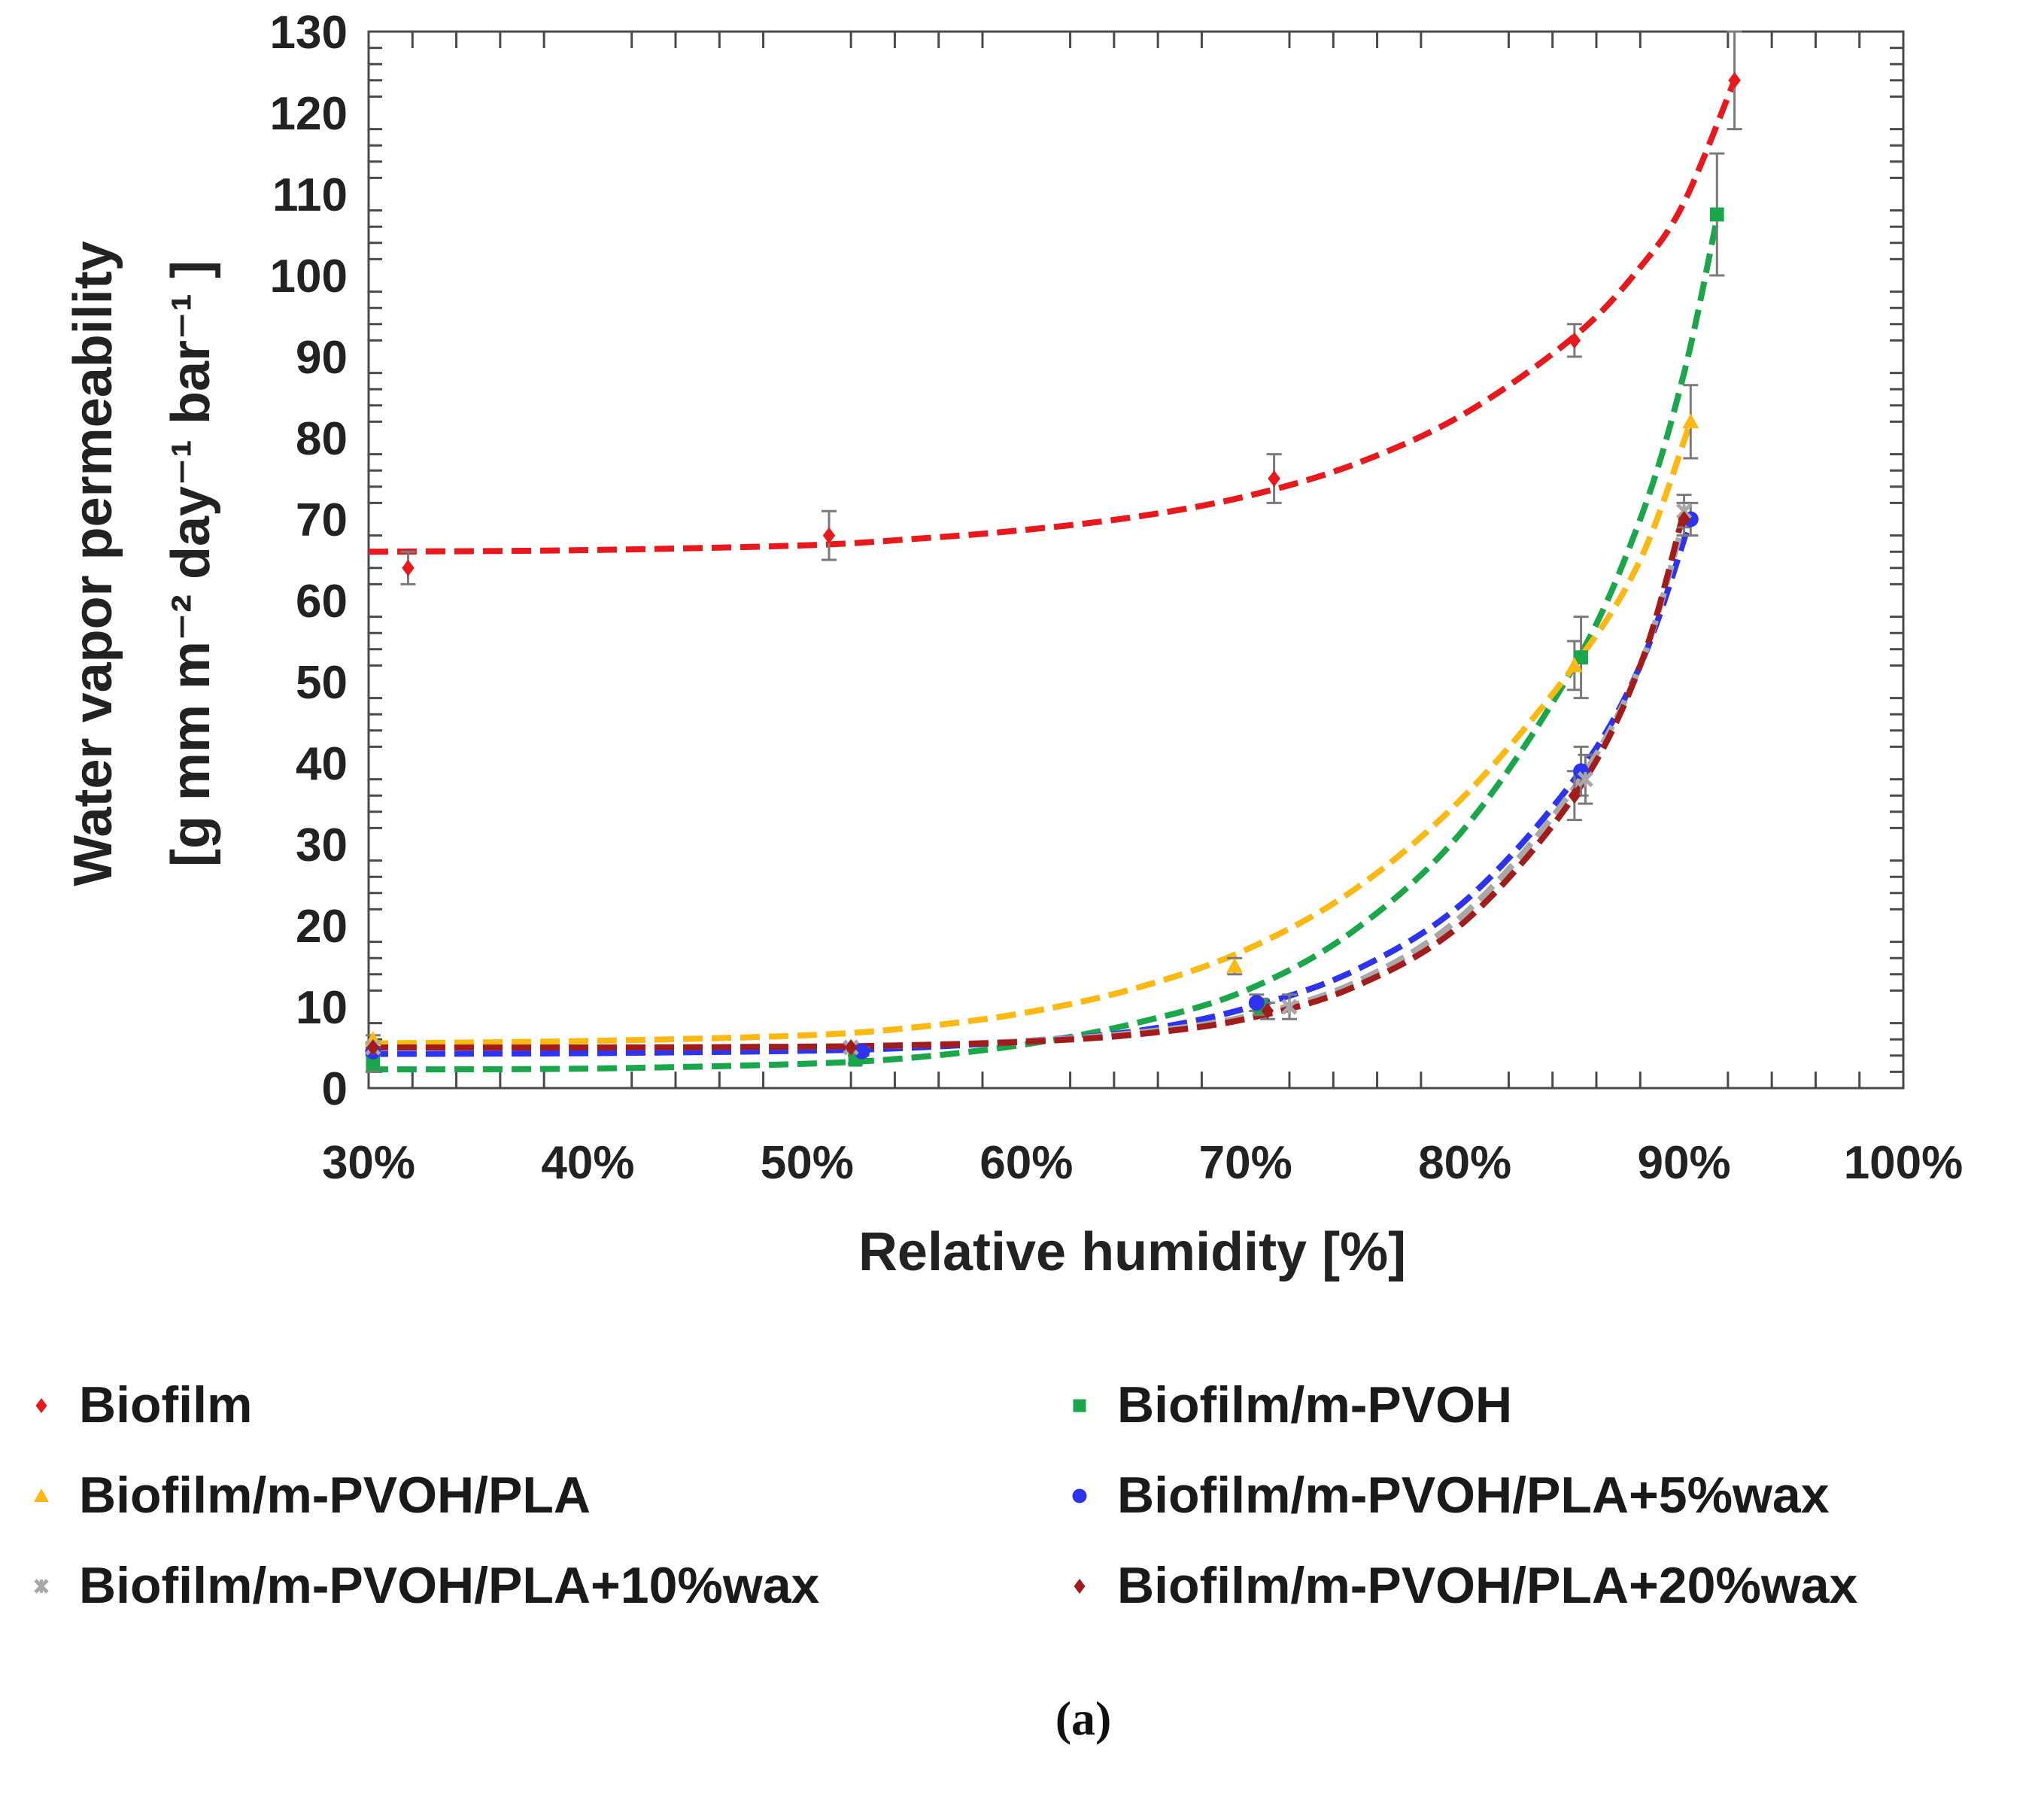  I want to click on legend-item: Biofilm/m-PVOH/PLA+10%wax, so click(427, 1585).